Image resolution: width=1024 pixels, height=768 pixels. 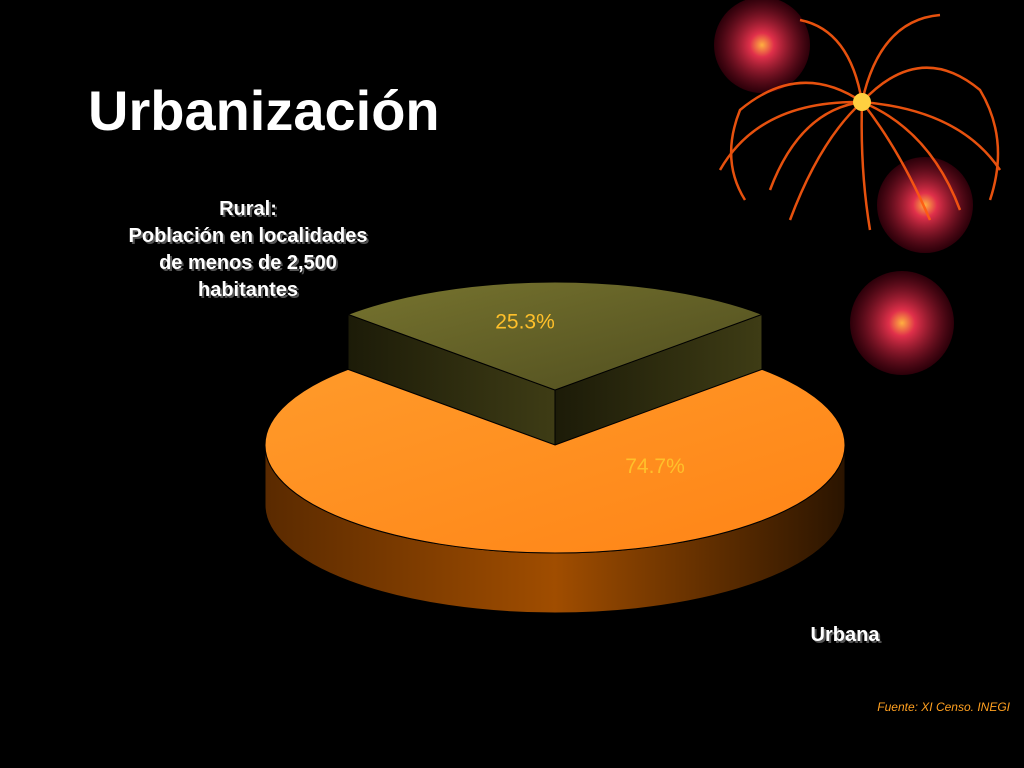 What do you see at coordinates (845, 635) in the screenshot?
I see `category-label: Urbana` at bounding box center [845, 635].